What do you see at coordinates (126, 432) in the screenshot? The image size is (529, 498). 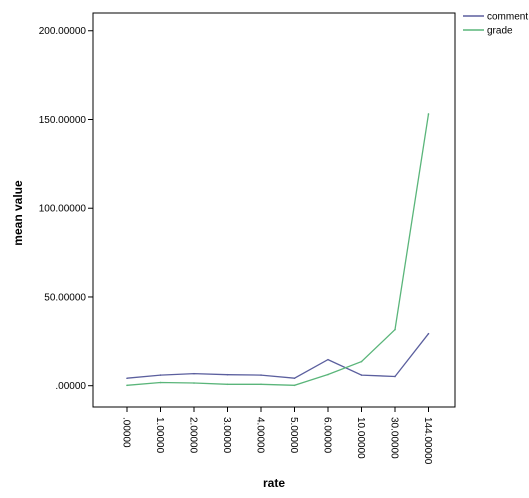 I see `x-tick-label: .00000` at bounding box center [126, 432].